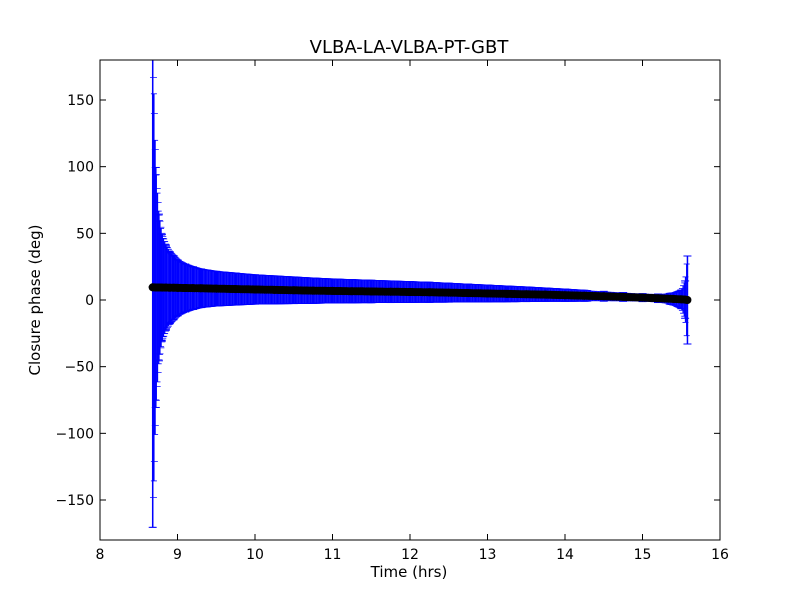 The width and height of the screenshot is (800, 600). Describe the element at coordinates (410, 47) in the screenshot. I see `chart-title: VLBA-LA-VLBA-PT-GBT` at that location.